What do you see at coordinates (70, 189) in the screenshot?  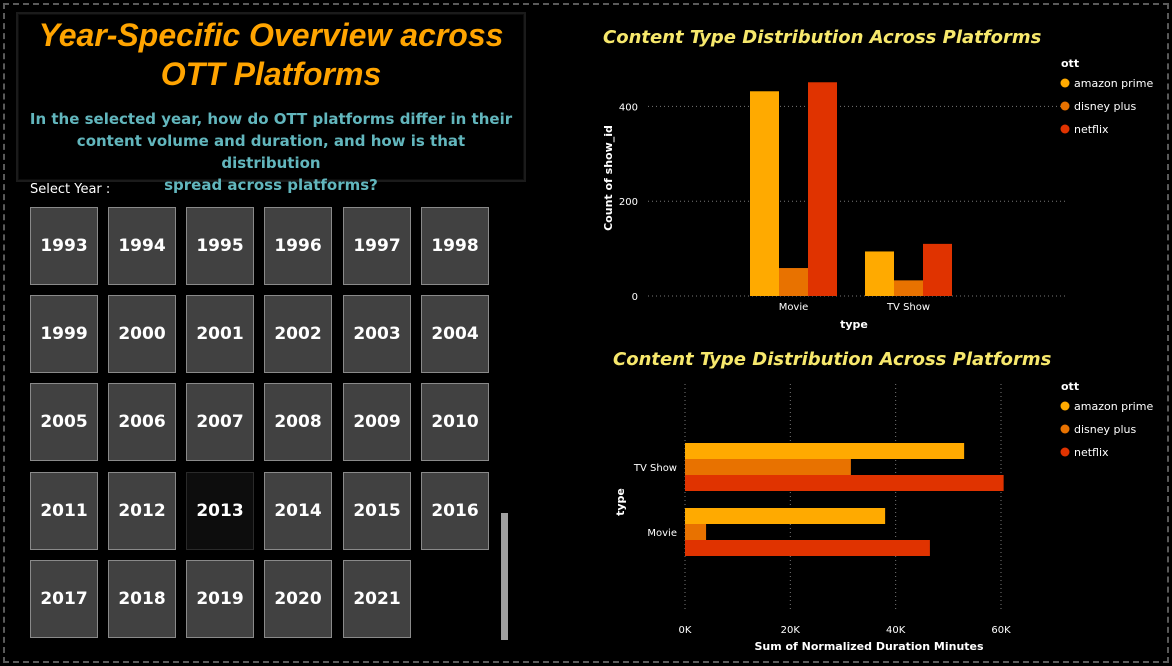 I see `year-slicer-label: Select Year :` at bounding box center [70, 189].